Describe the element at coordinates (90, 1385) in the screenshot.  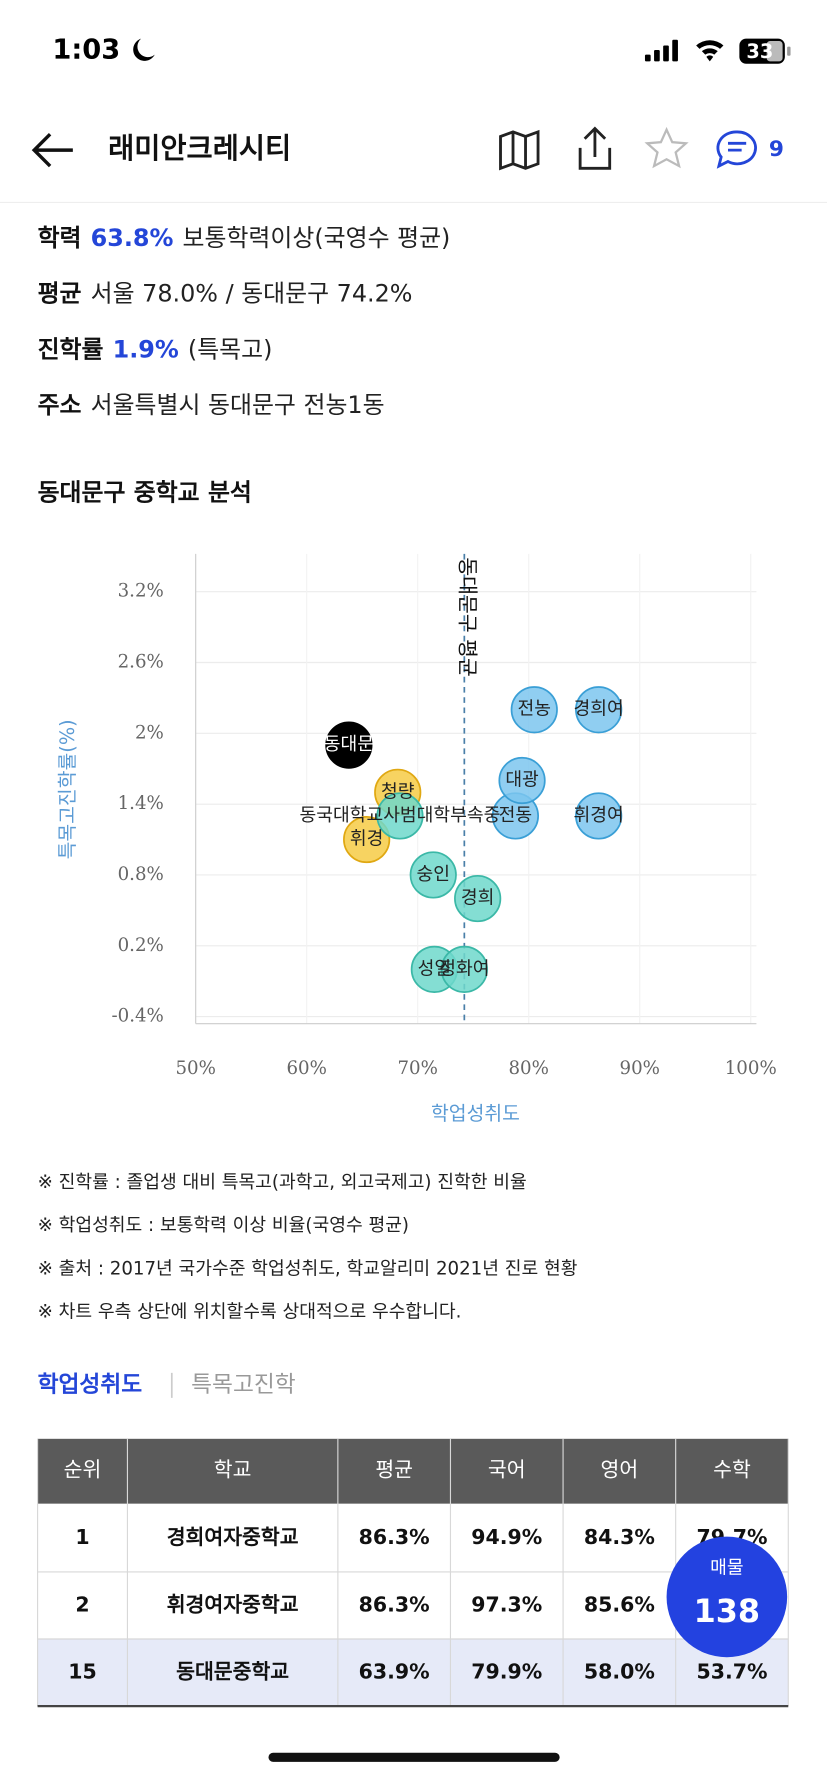
I see `tab-active: 학업성취도` at that location.